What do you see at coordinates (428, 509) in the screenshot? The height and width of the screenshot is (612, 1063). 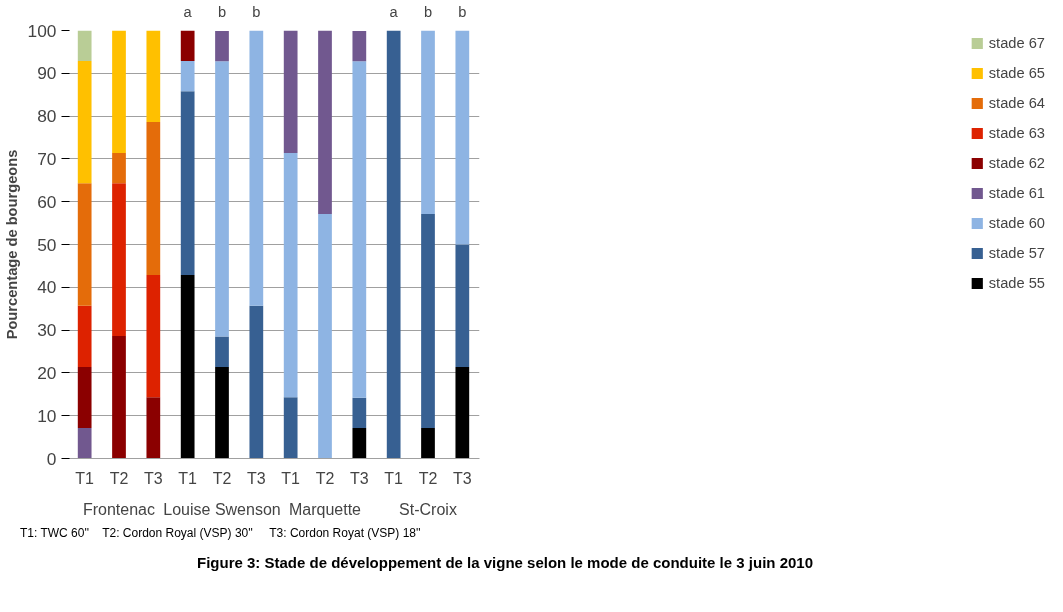 I see `text: St-Croix` at bounding box center [428, 509].